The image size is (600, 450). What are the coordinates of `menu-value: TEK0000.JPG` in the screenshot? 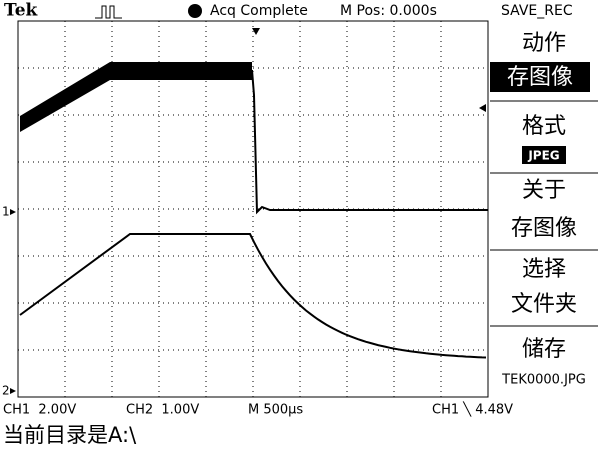 It's located at (543, 380).